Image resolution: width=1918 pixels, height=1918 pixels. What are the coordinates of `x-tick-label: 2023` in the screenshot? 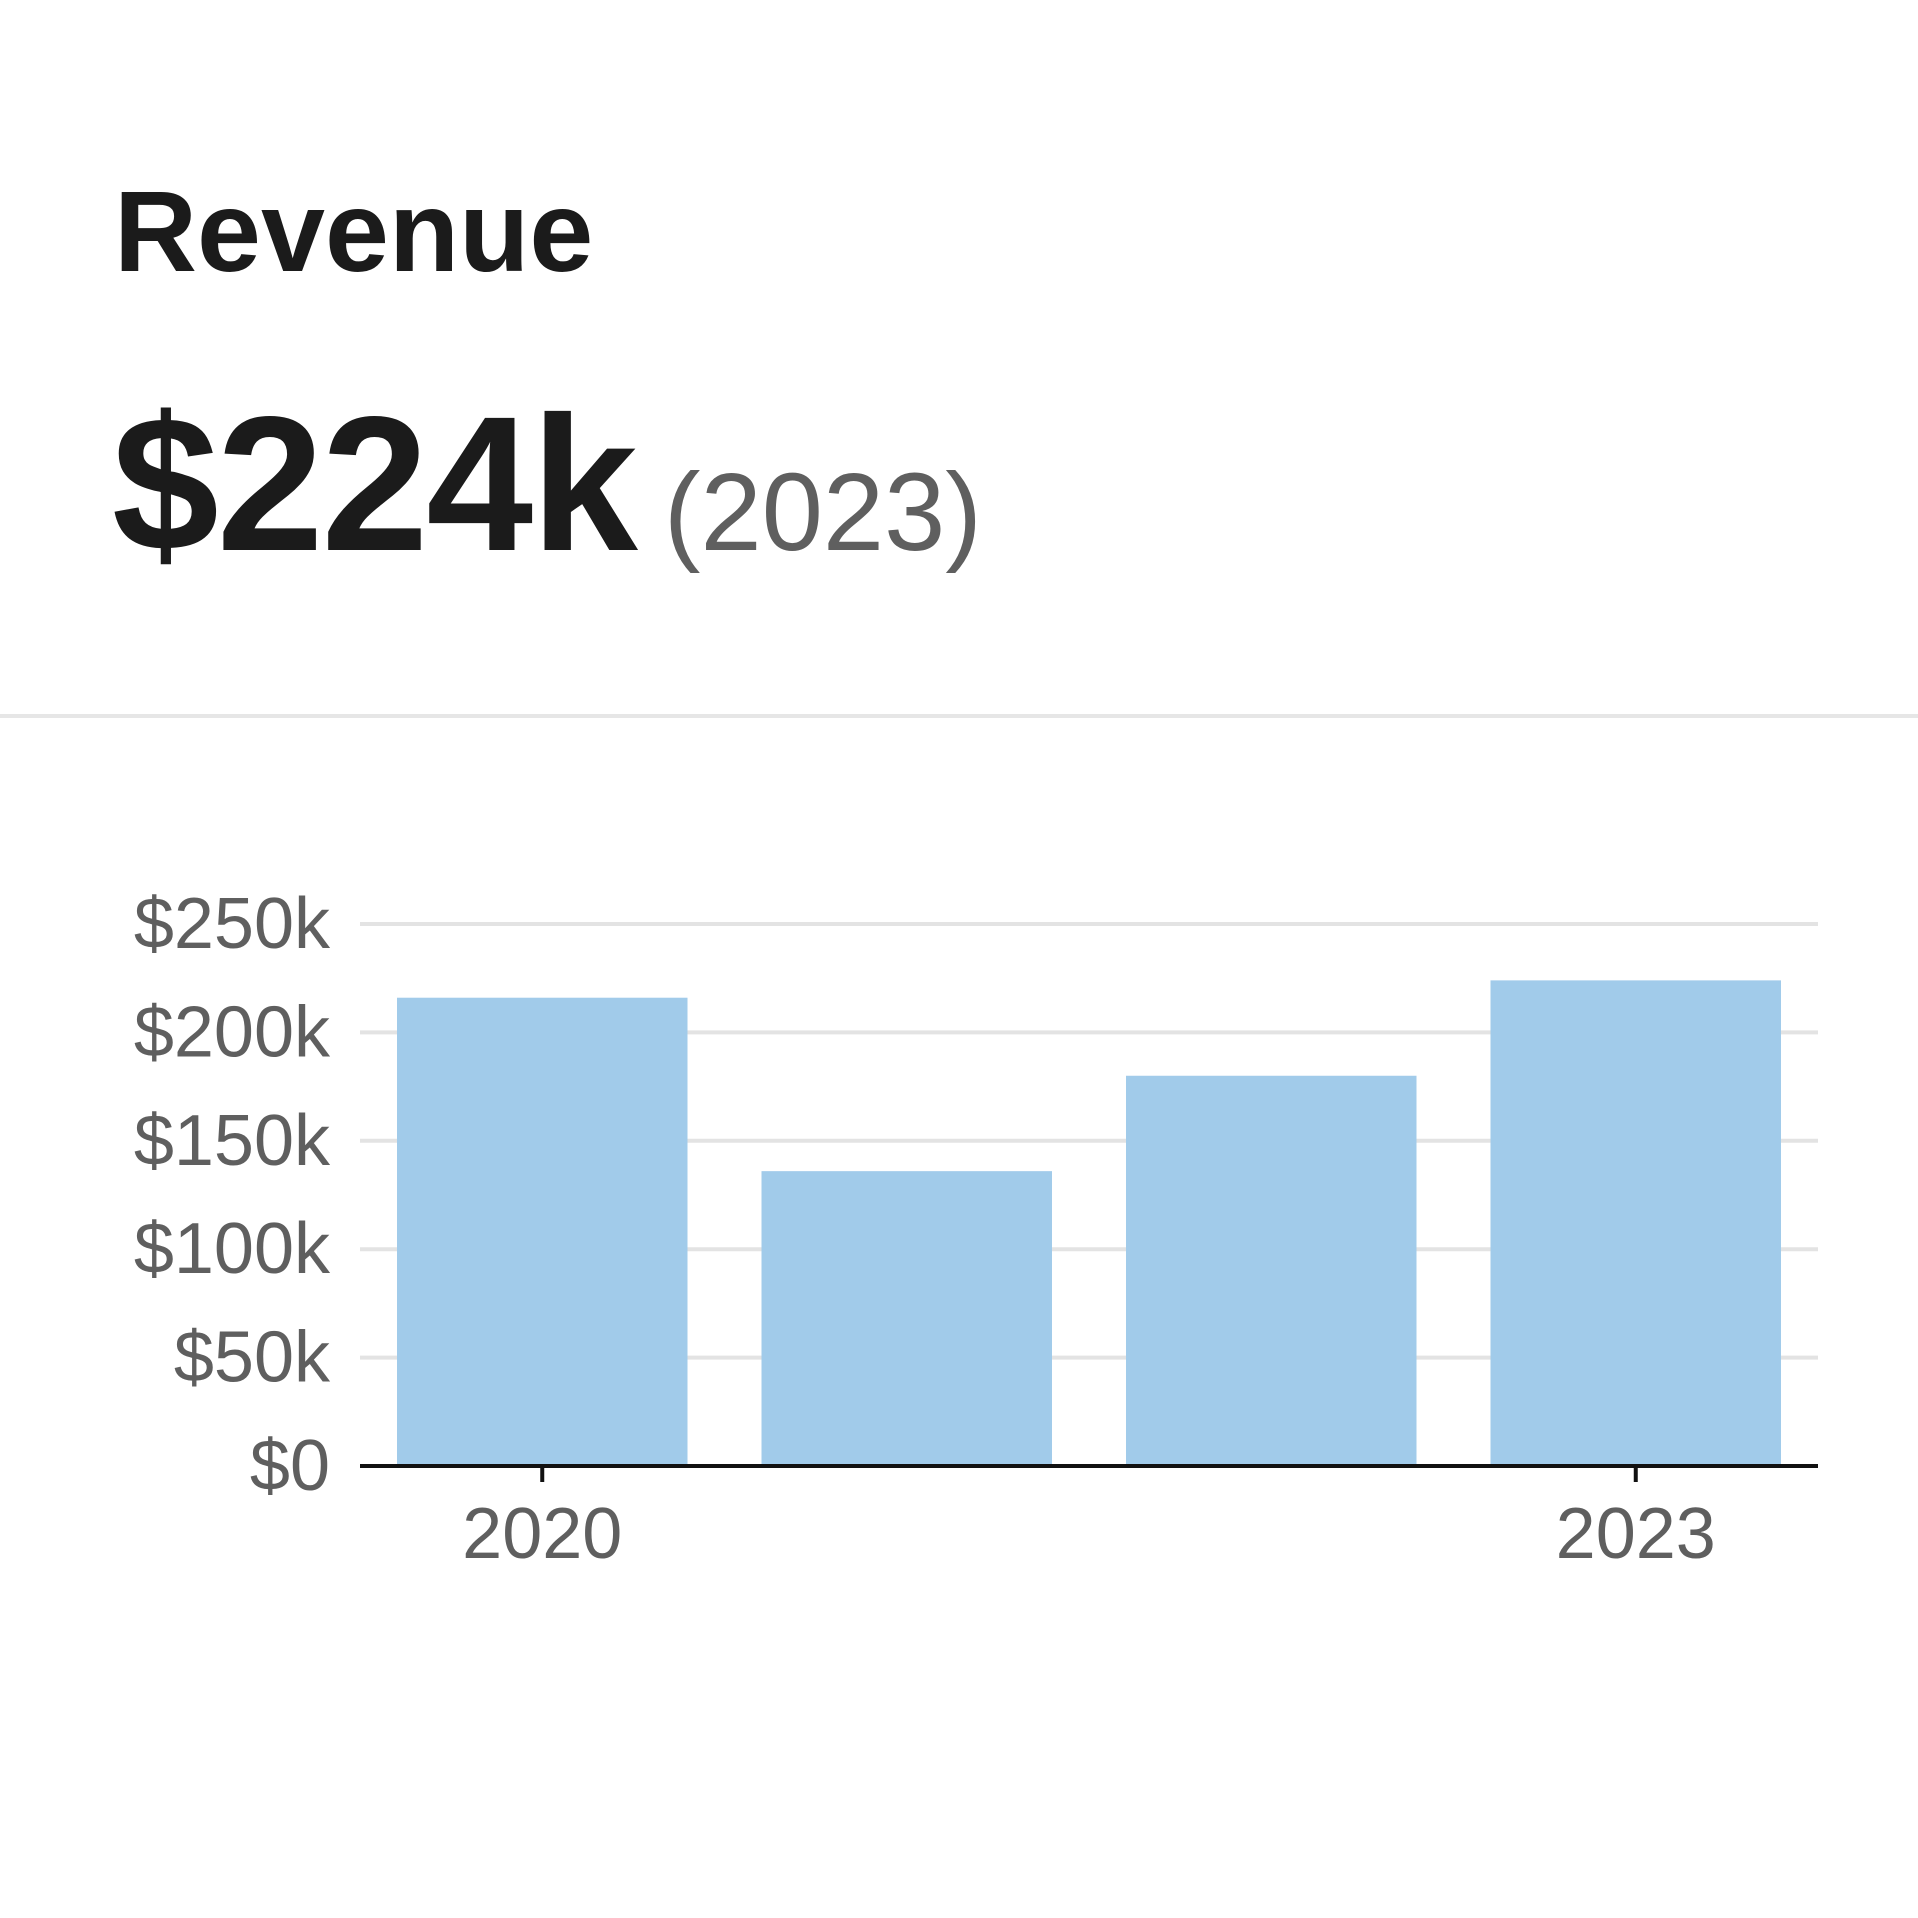 It's located at (1636, 1534).